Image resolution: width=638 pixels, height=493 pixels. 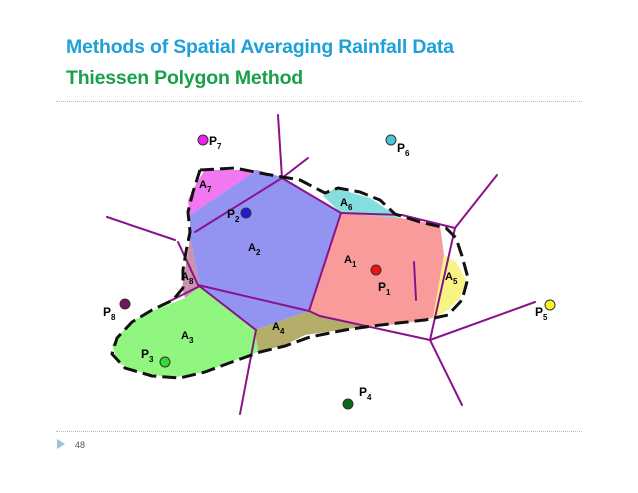 I want to click on area-label-A1: A1, so click(x=350, y=261).